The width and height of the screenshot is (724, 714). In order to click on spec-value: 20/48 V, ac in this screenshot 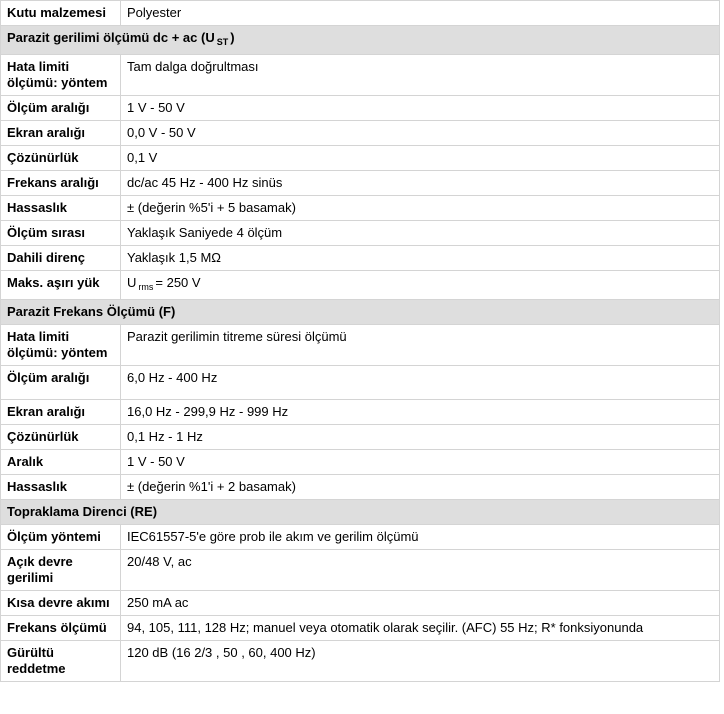, I will do `click(420, 570)`.